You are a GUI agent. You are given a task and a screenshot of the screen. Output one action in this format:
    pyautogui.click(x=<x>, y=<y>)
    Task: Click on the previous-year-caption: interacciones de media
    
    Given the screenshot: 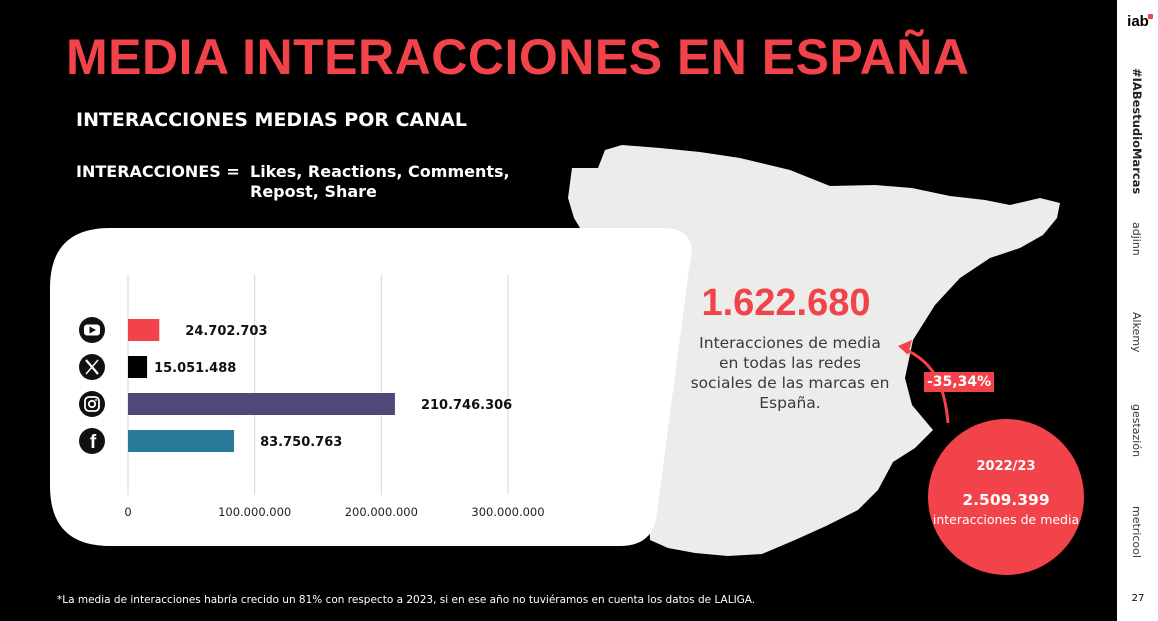 What is the action you would take?
    pyautogui.click(x=1006, y=519)
    